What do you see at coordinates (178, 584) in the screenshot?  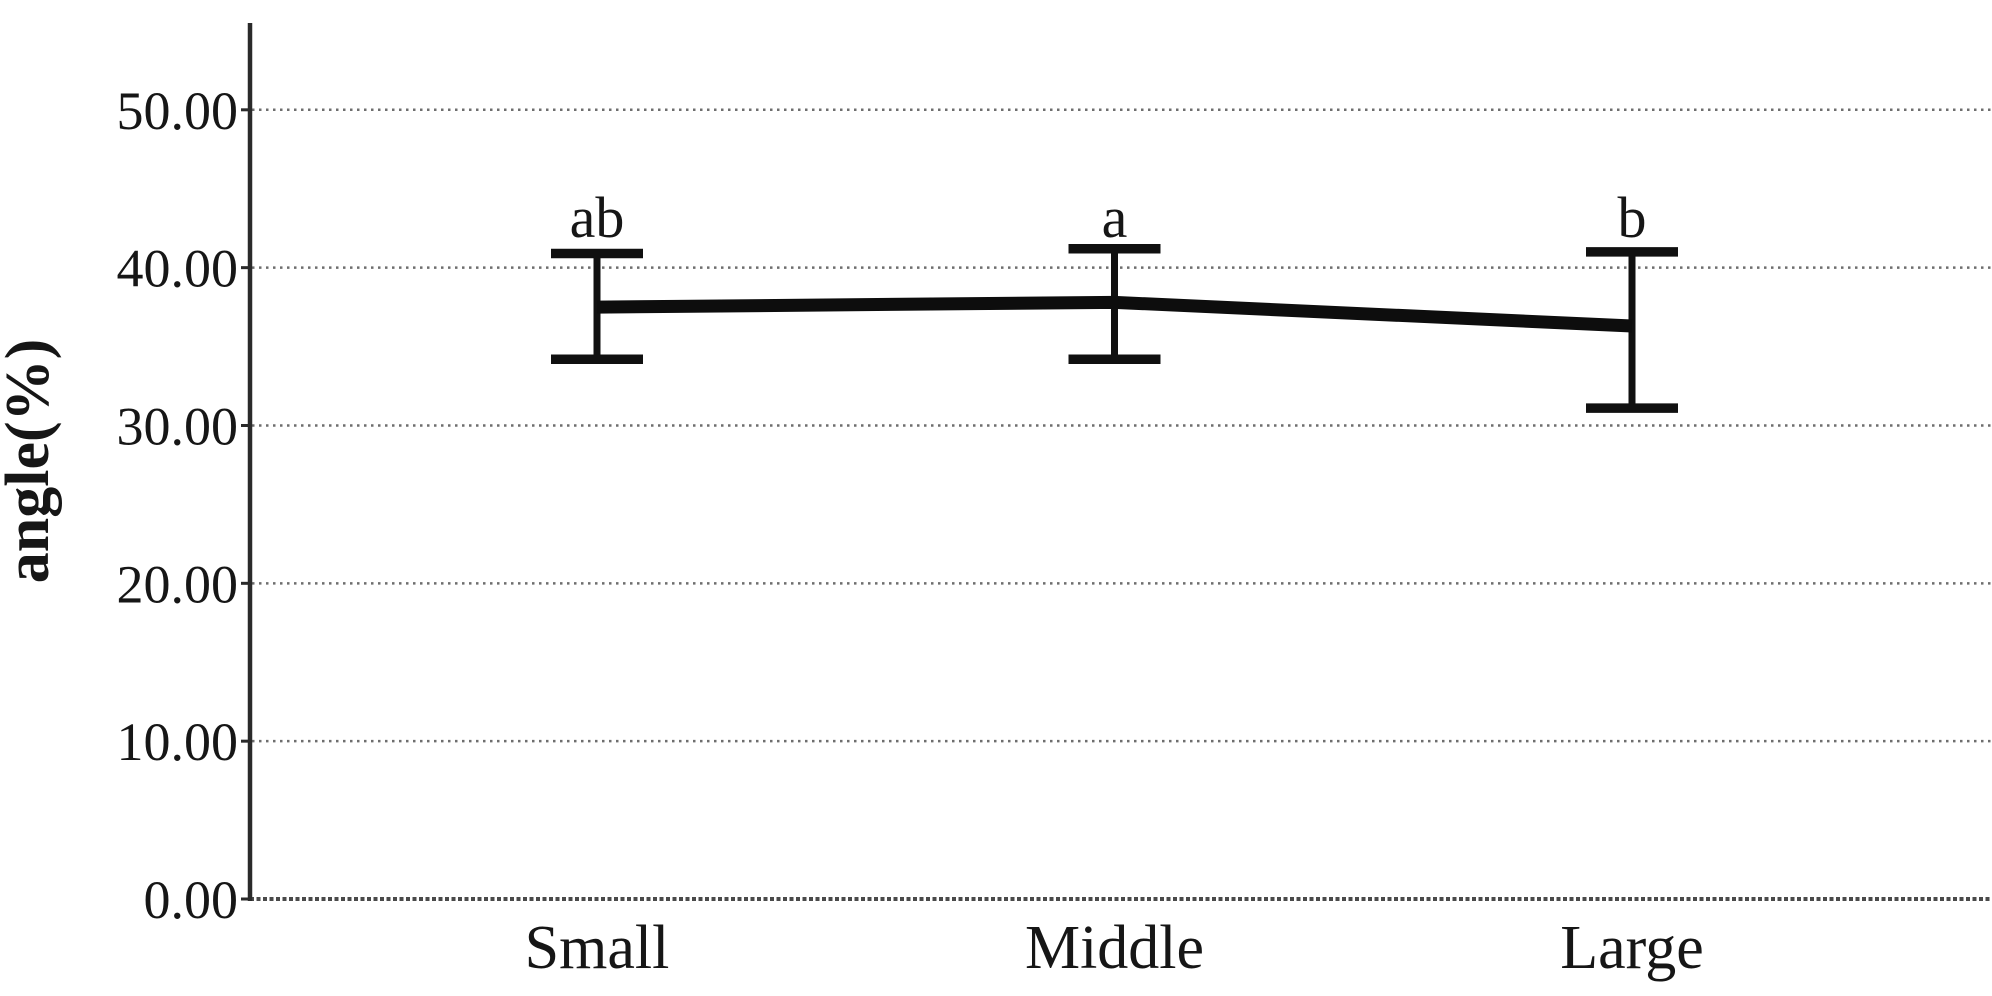 I see `y-tick-label: 20.00` at bounding box center [178, 584].